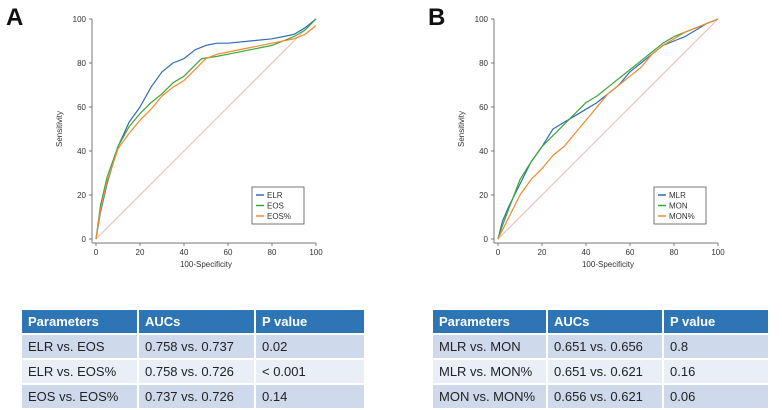 This screenshot has height=410, width=782. I want to click on cell-parameters: ELR vs. EOS%, so click(80, 371).